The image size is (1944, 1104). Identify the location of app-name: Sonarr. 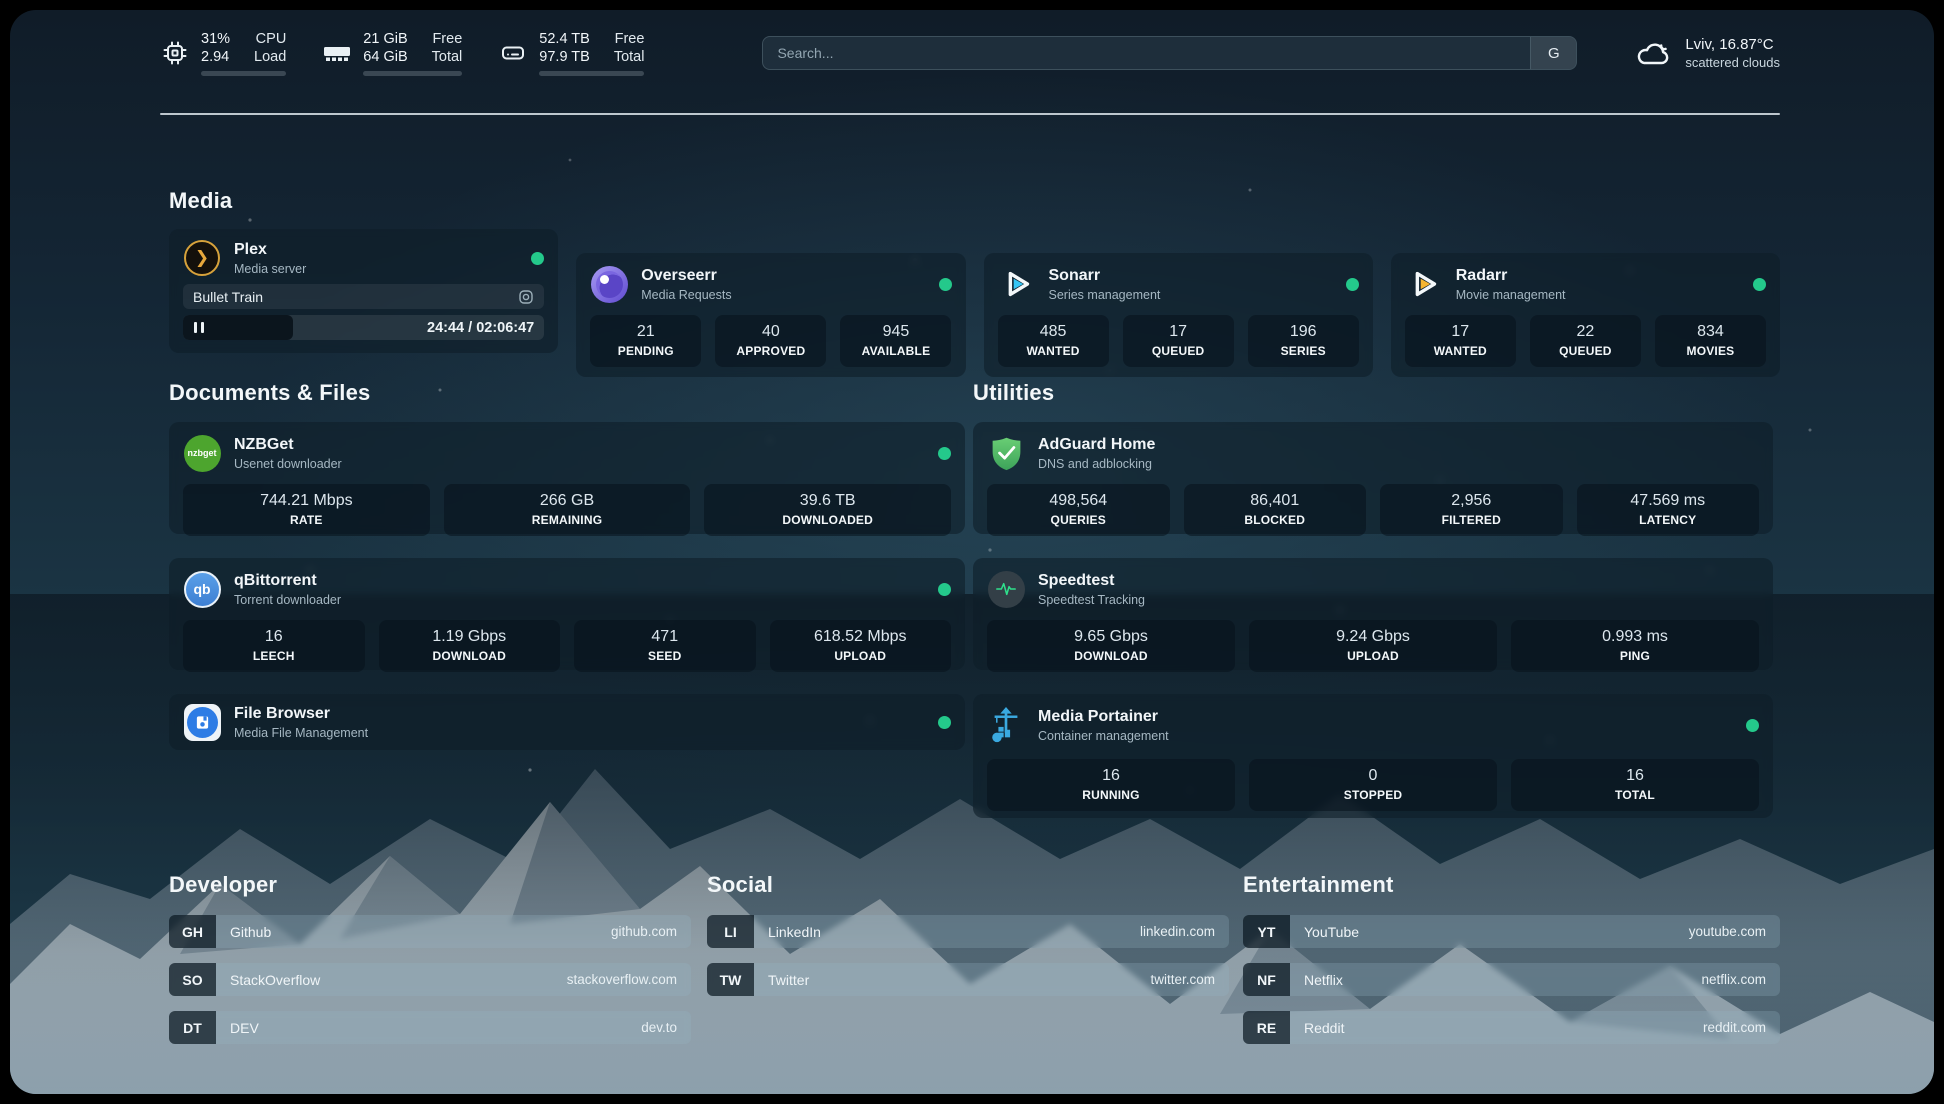
(1074, 275).